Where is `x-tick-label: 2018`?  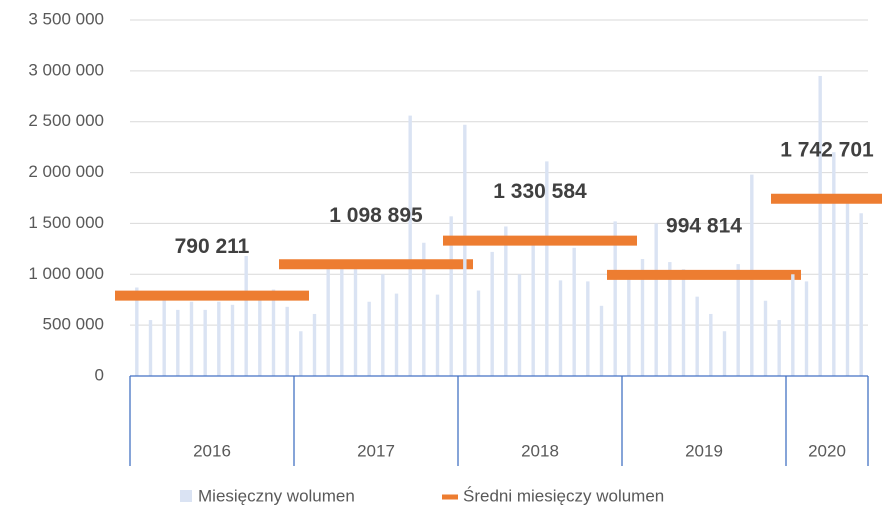 x-tick-label: 2018 is located at coordinates (540, 450).